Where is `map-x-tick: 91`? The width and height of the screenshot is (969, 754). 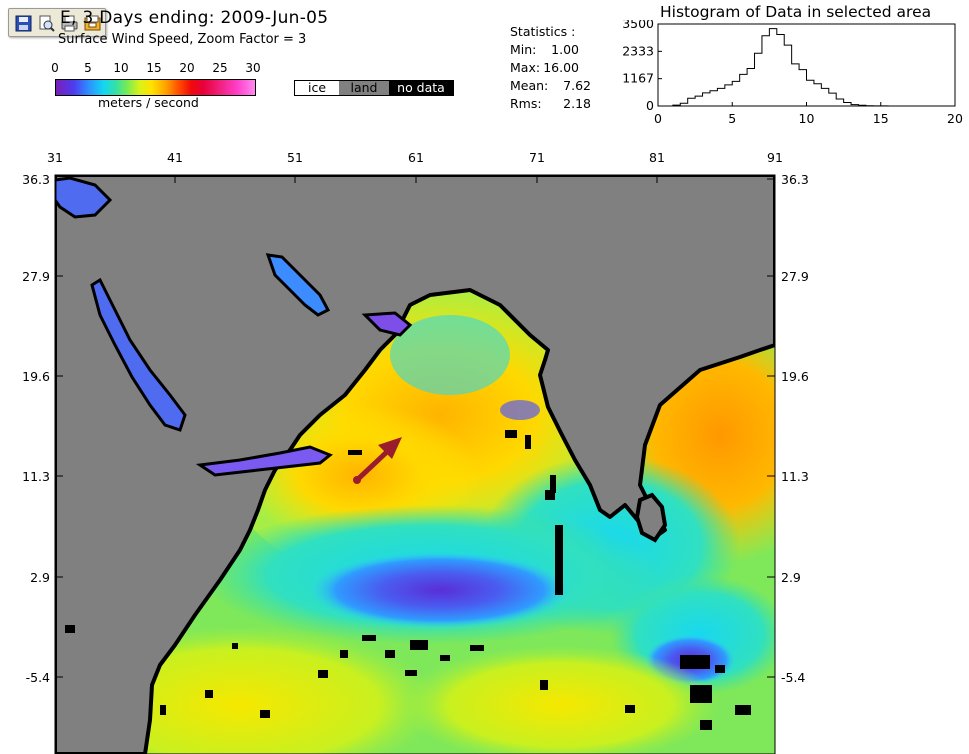 map-x-tick: 91 is located at coordinates (775, 157).